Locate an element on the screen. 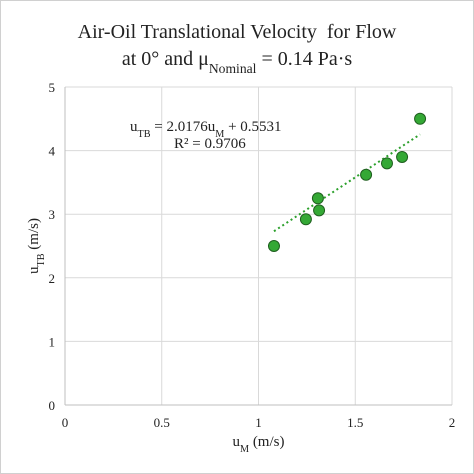 This screenshot has height=474, width=474. x-axis-title: uM (m/s) is located at coordinates (259, 444).